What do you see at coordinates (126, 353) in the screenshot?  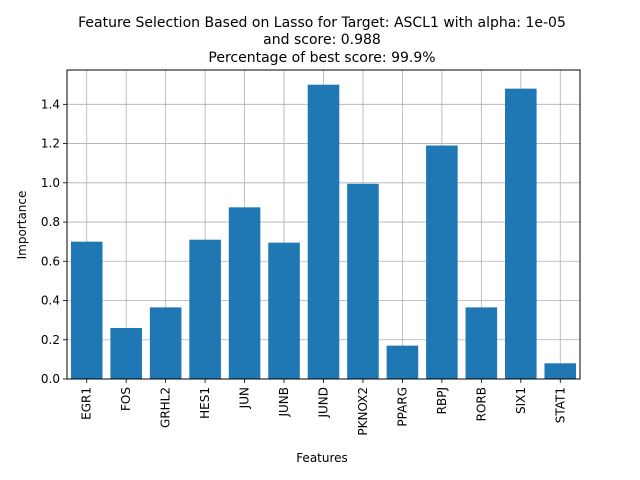 I see `bar-fos` at bounding box center [126, 353].